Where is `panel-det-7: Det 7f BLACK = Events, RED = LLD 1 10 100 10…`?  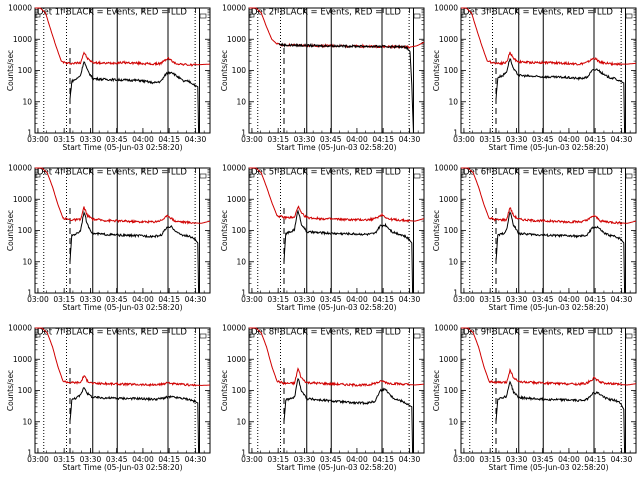 panel-det-7: Det 7f BLACK = Events, RED = LLD 1 10 100 10… is located at coordinates (108, 398).